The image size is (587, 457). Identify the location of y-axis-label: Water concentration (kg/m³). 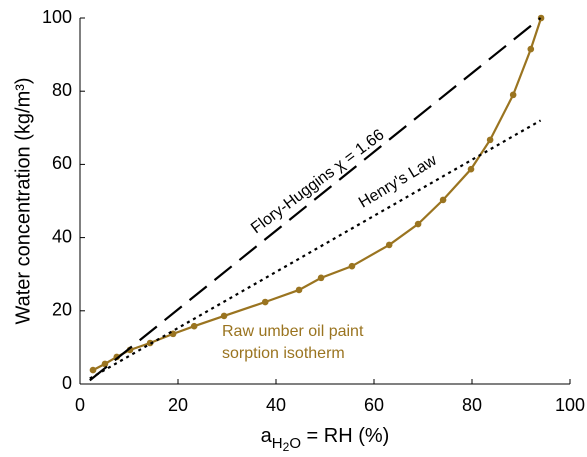
(23, 200).